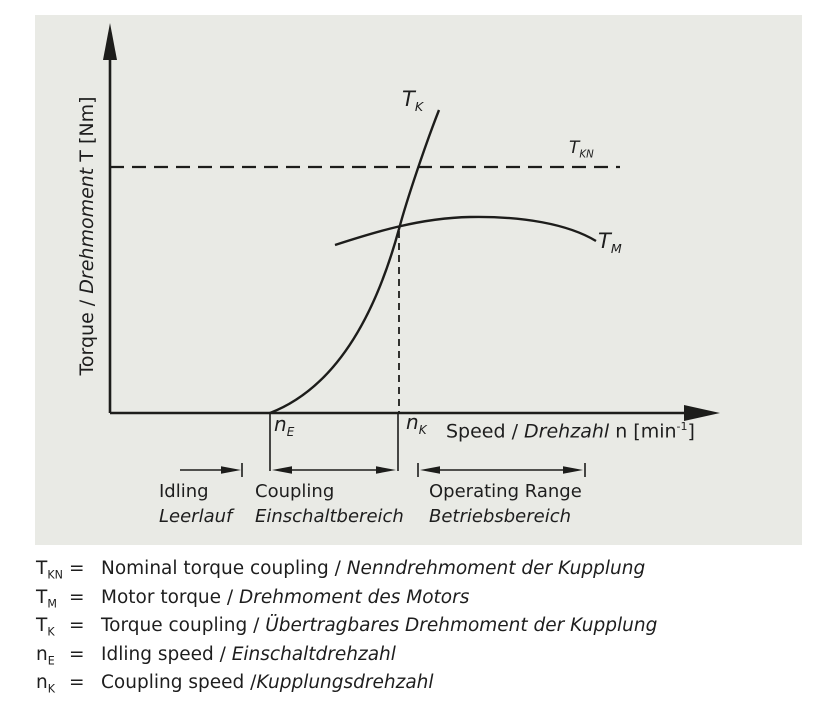  What do you see at coordinates (195, 504) in the screenshot?
I see `range-label-idling: Idling Leerlauf` at bounding box center [195, 504].